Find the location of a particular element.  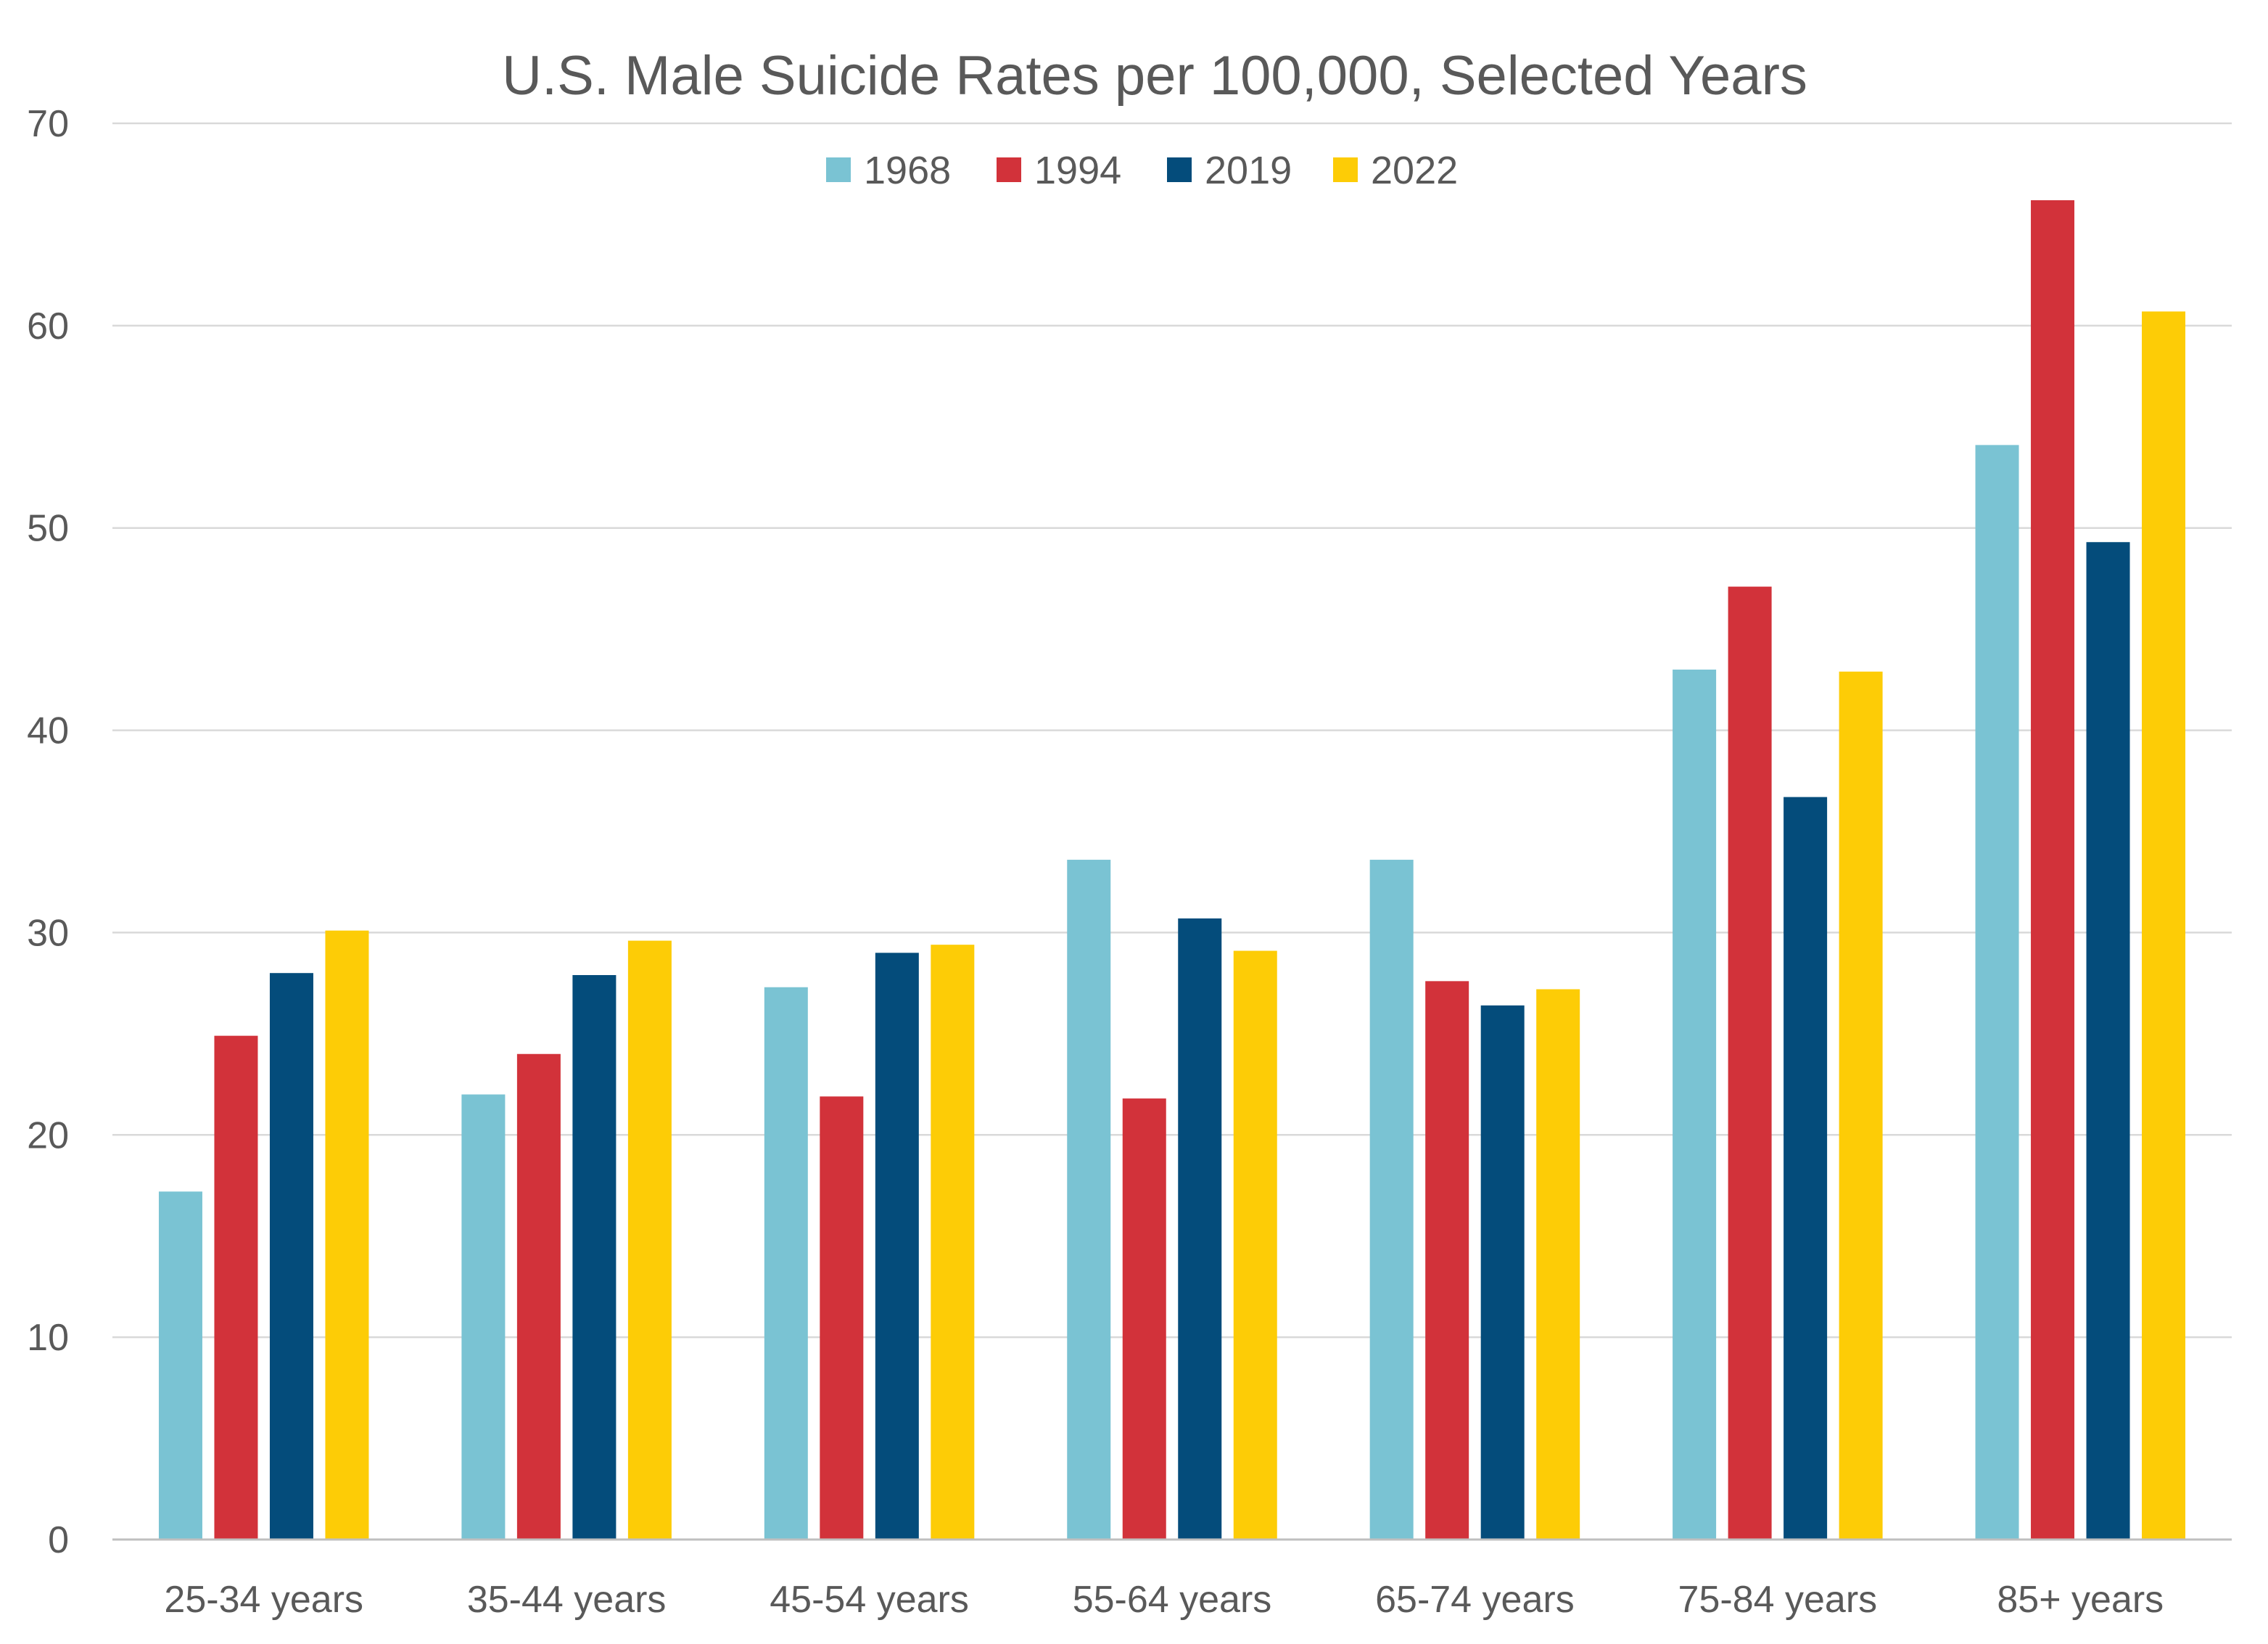

legend-label: 2022 is located at coordinates (1414, 170).